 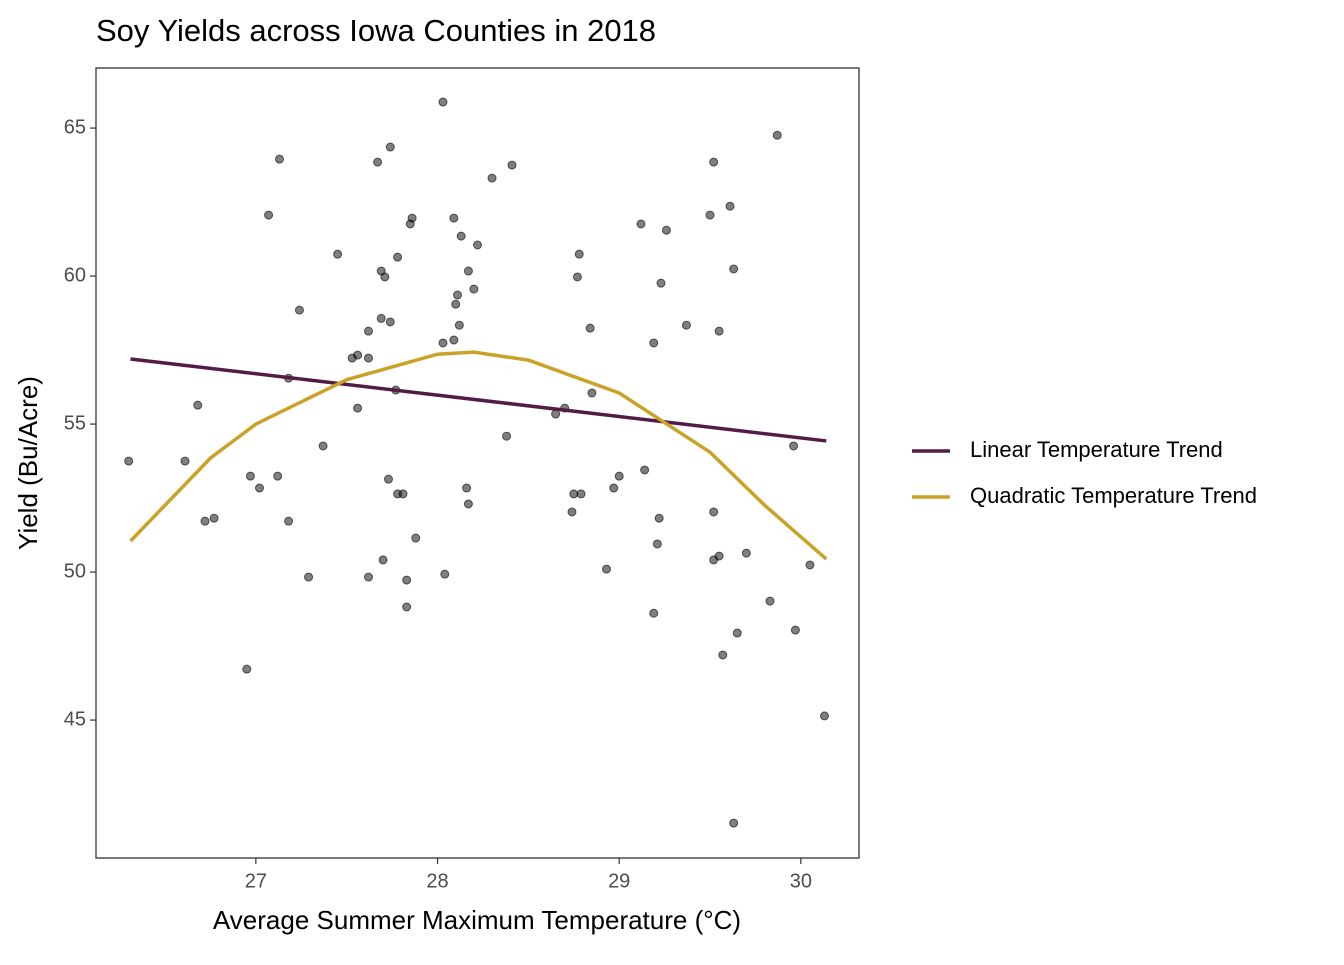 I want to click on x-tick-label: 29, so click(x=619, y=881).